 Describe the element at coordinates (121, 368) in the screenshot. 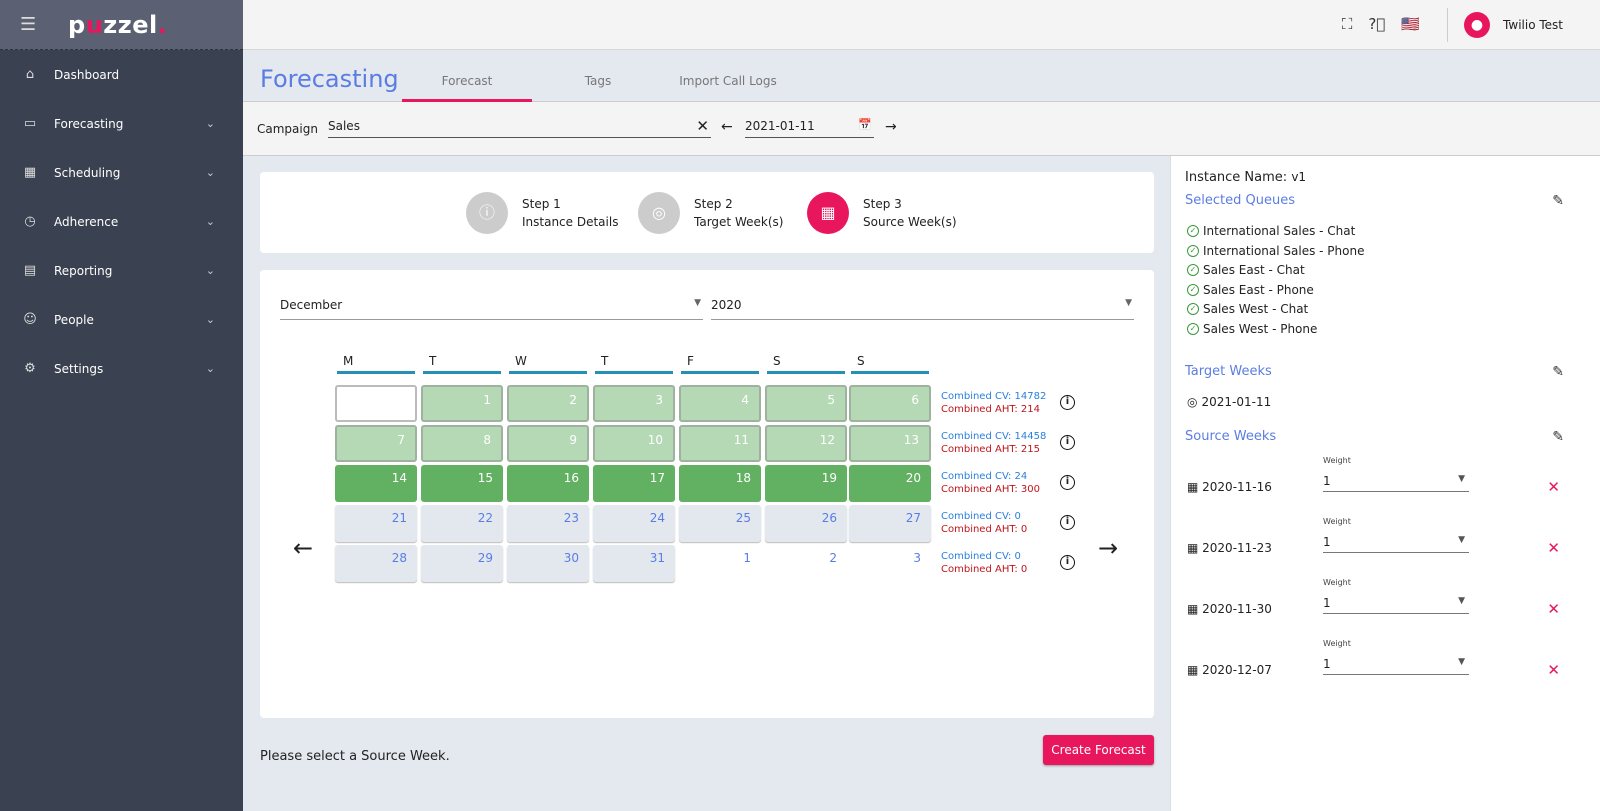

I see `sidebar-item-settings: ⚙ Settings ⌄` at that location.